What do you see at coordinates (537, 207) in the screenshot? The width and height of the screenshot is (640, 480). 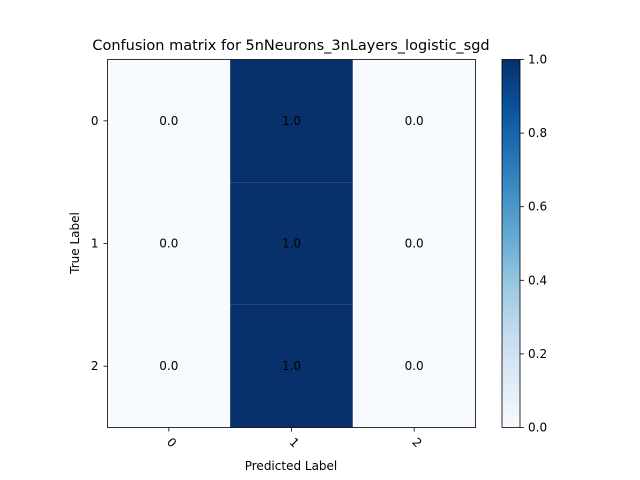 I see `colorbar-tick-label: 0.6` at bounding box center [537, 207].